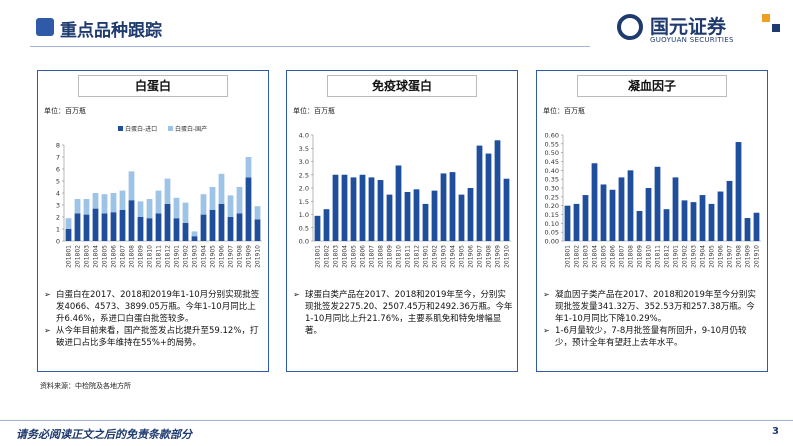 Image resolution: width=793 pixels, height=446 pixels. Describe the element at coordinates (552, 162) in the screenshot. I see `y-tick-label: 0.45` at that location.